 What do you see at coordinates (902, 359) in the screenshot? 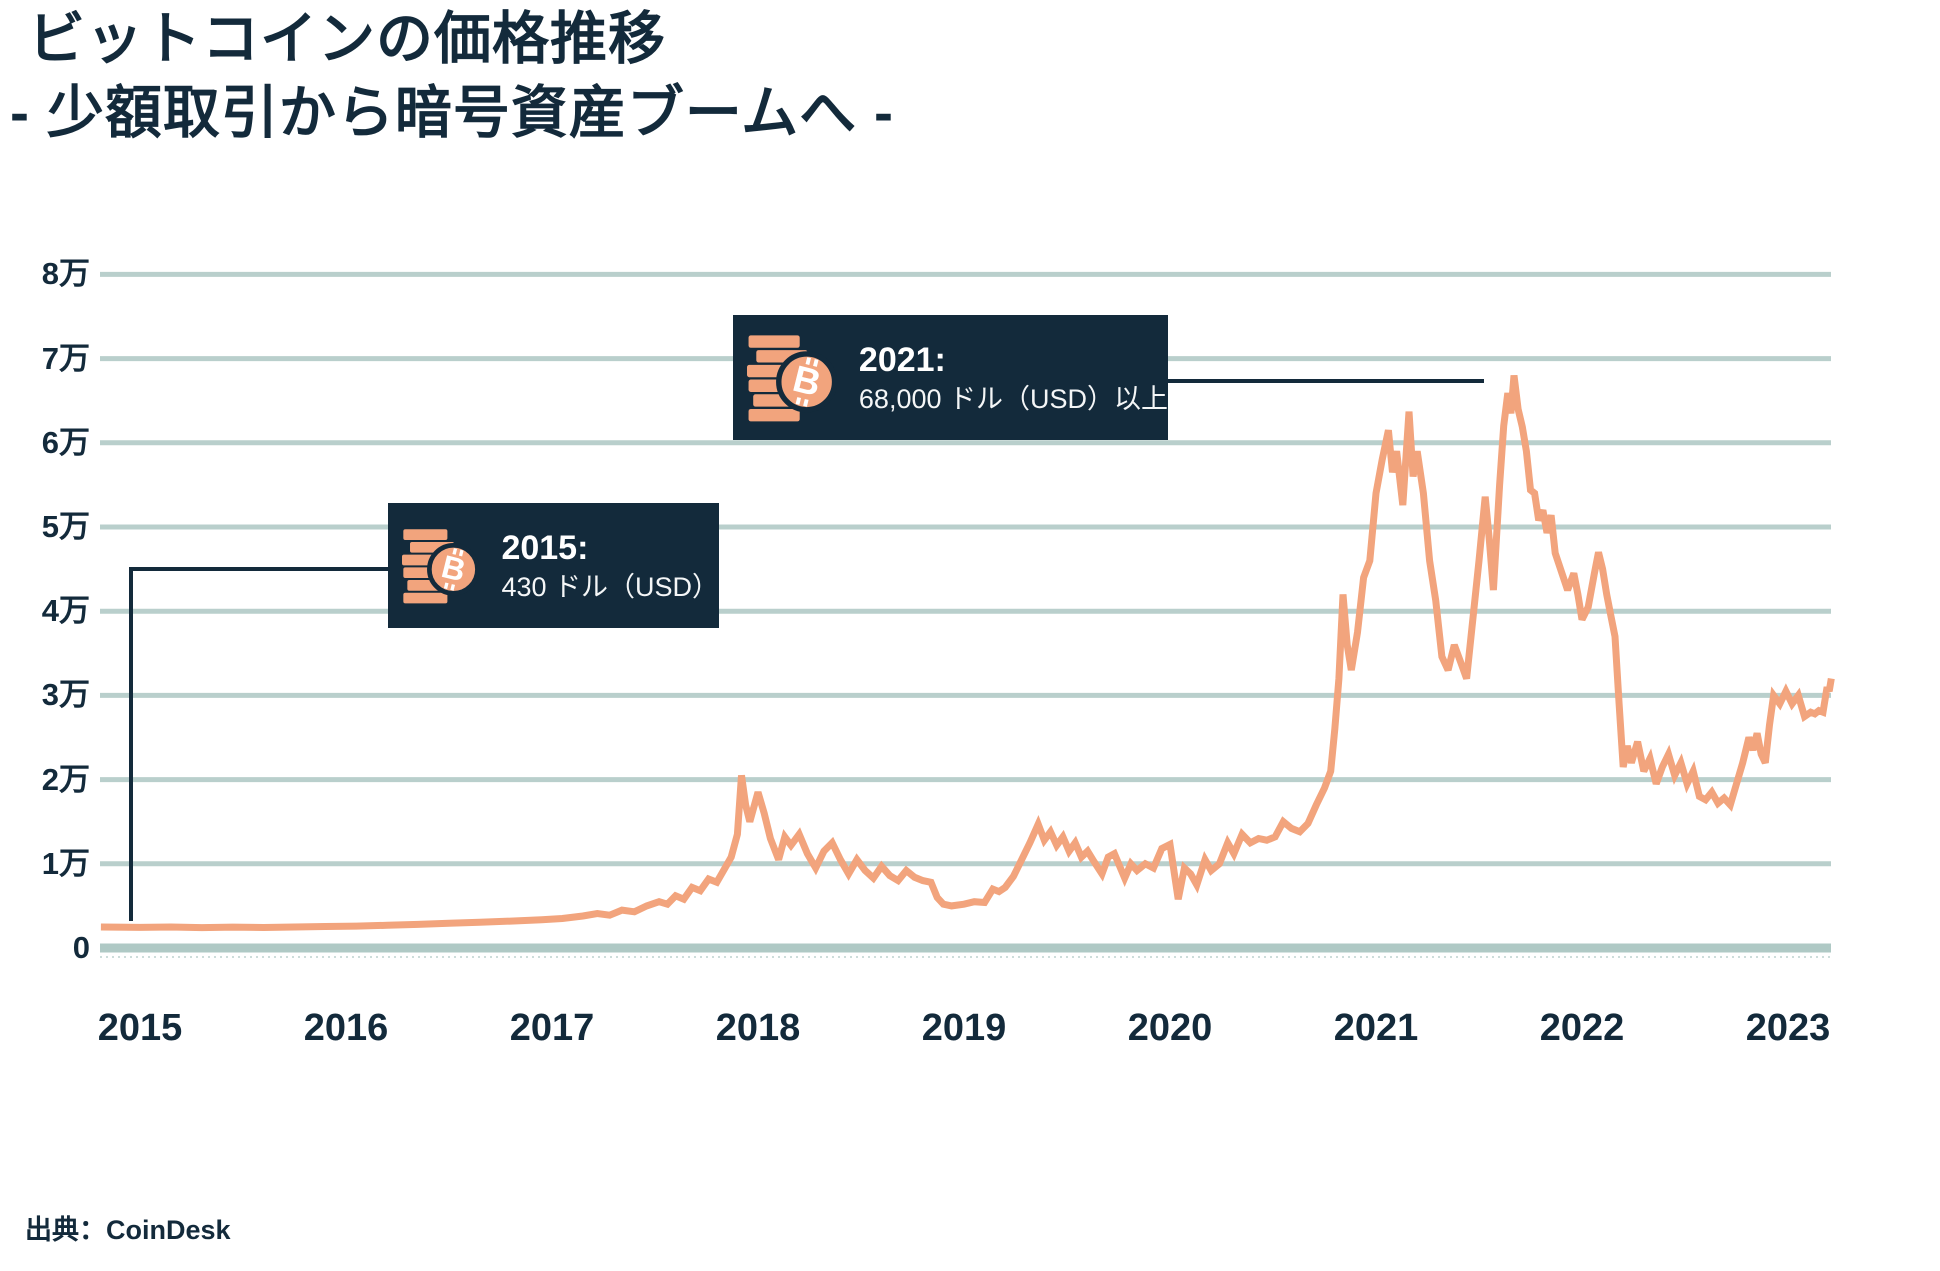
I see `annotation-year: 2021:` at bounding box center [902, 359].